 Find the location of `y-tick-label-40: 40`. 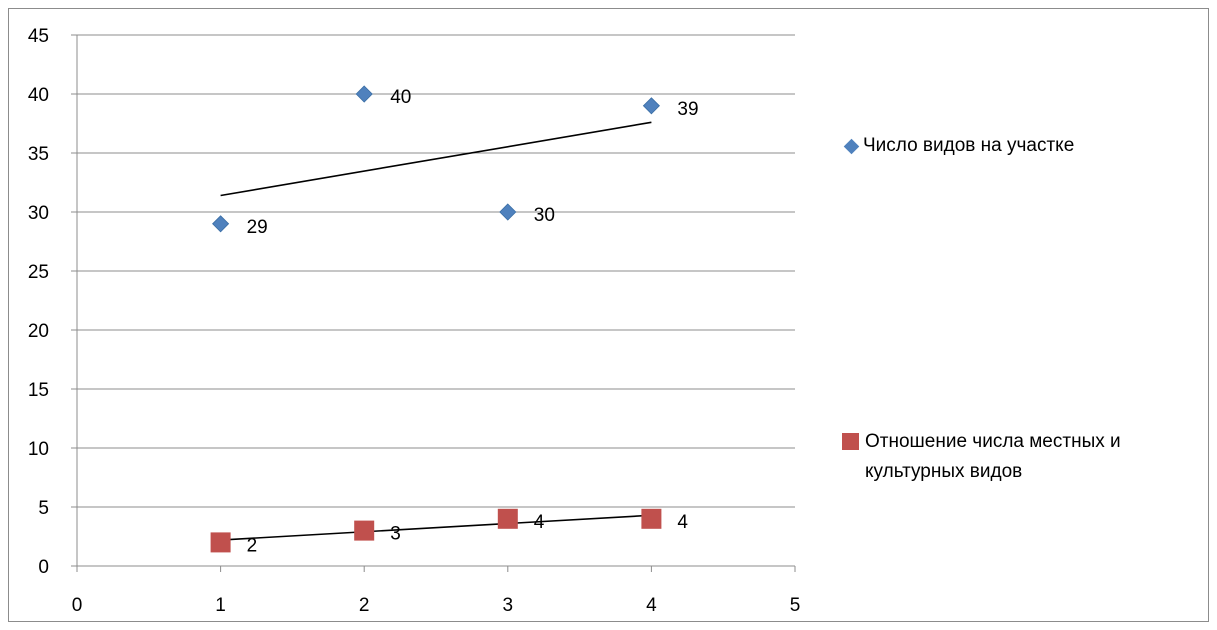

y-tick-label-40: 40 is located at coordinates (38, 95).